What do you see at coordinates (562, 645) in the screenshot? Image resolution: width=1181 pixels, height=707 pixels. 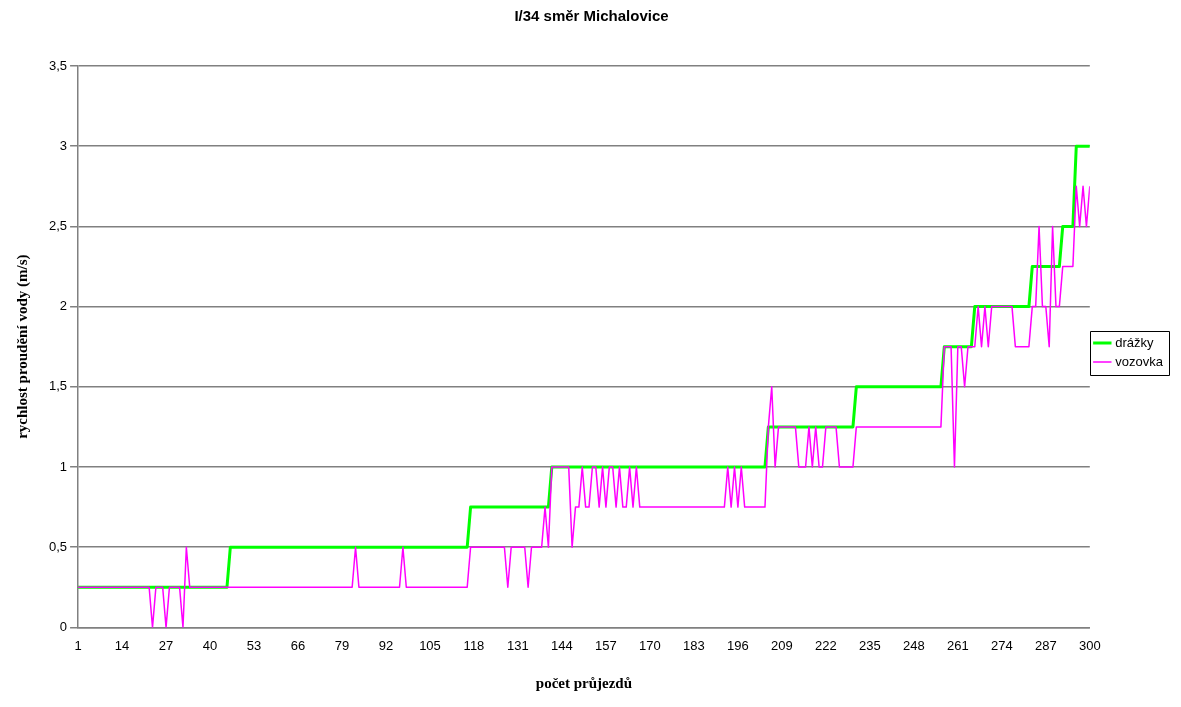 I see `x-tick-label: 144` at bounding box center [562, 645].